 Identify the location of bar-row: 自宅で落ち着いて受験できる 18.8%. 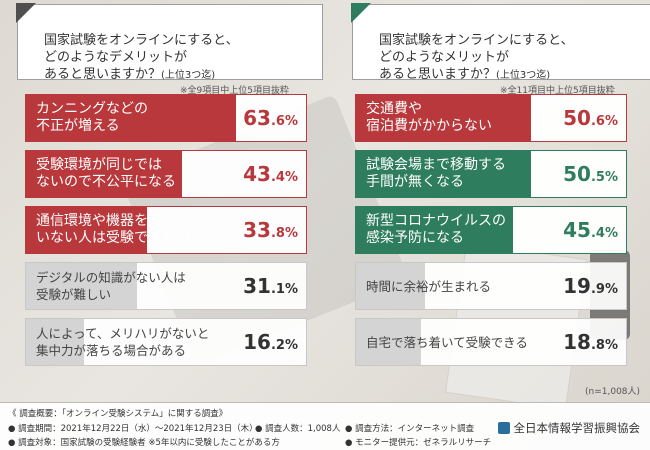
(491, 342).